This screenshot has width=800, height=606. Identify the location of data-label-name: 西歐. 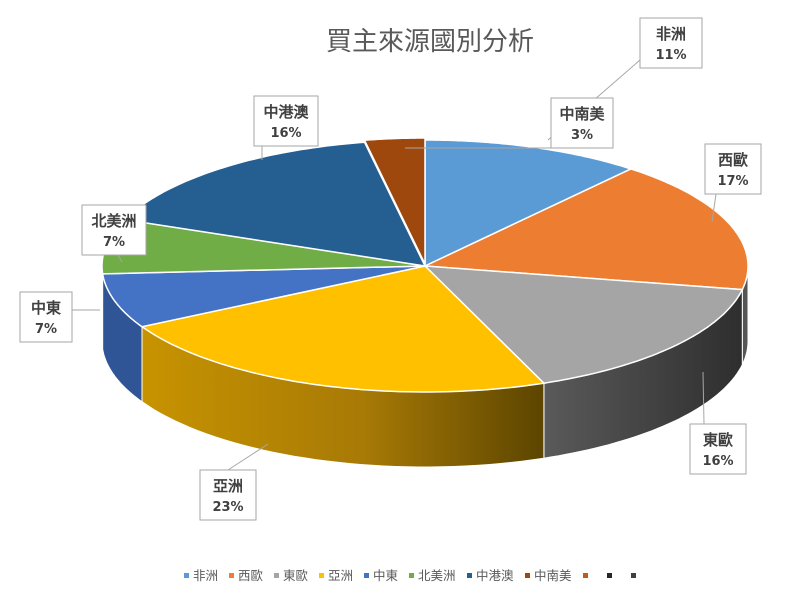
(733, 160).